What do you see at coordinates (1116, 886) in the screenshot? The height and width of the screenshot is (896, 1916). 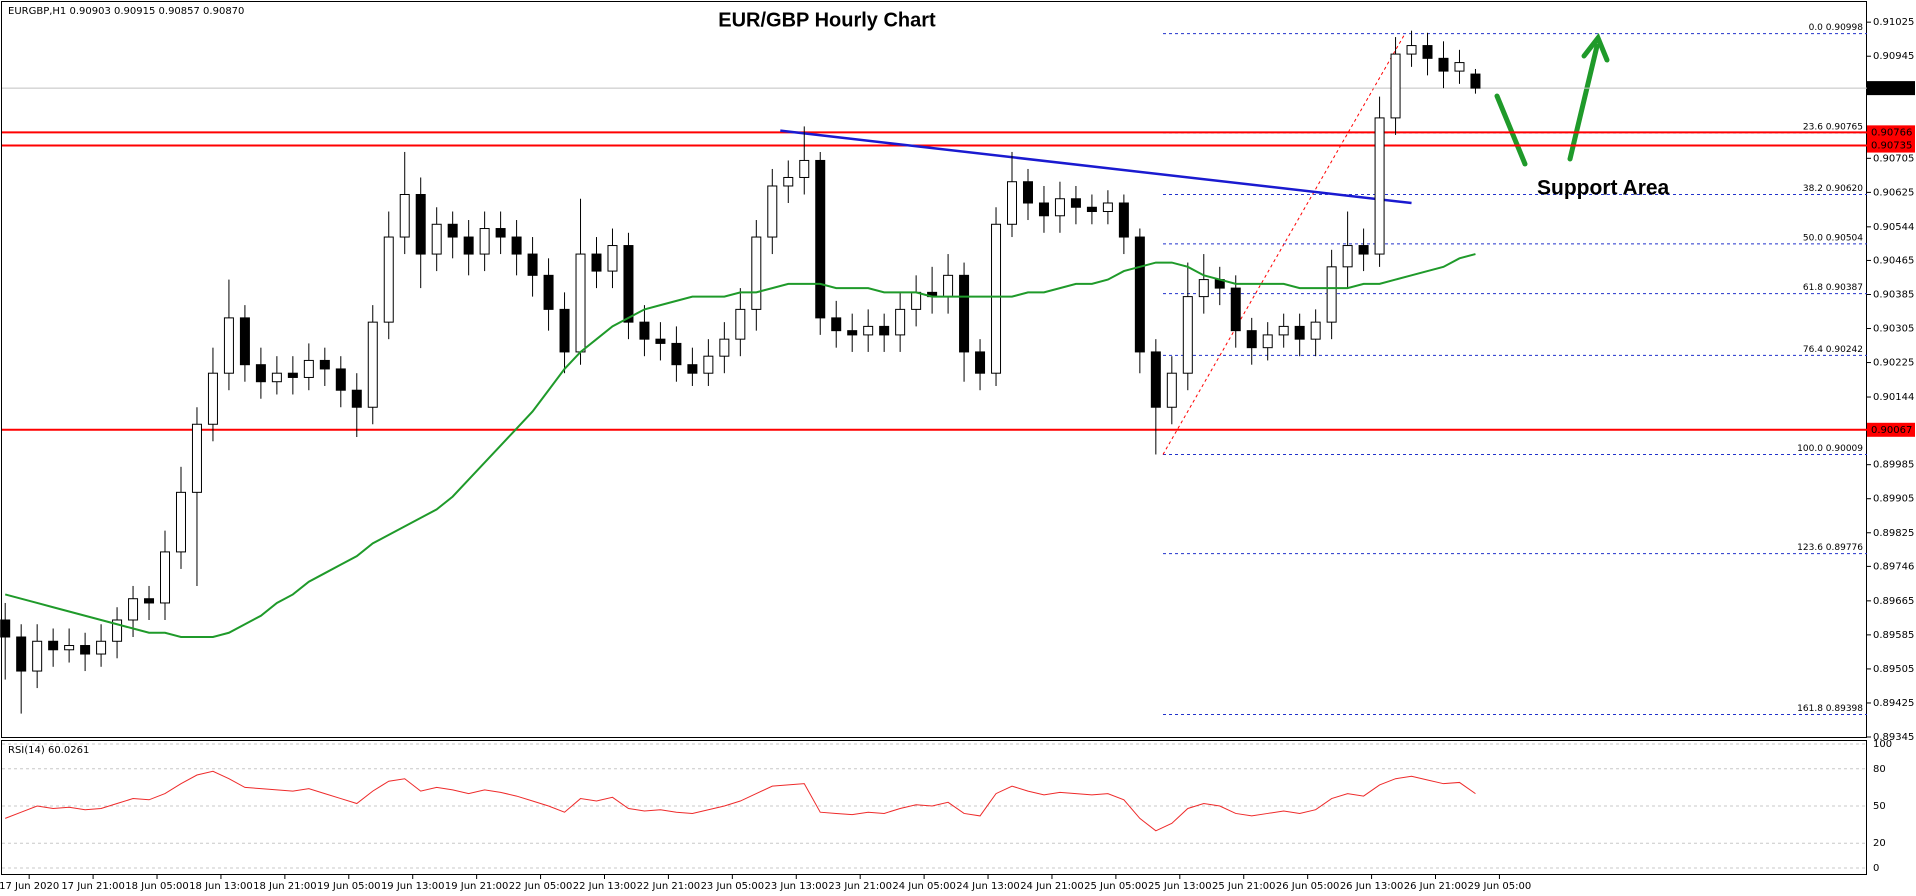 I see `x-tick-label: 25 Jun 05:00` at bounding box center [1116, 886].